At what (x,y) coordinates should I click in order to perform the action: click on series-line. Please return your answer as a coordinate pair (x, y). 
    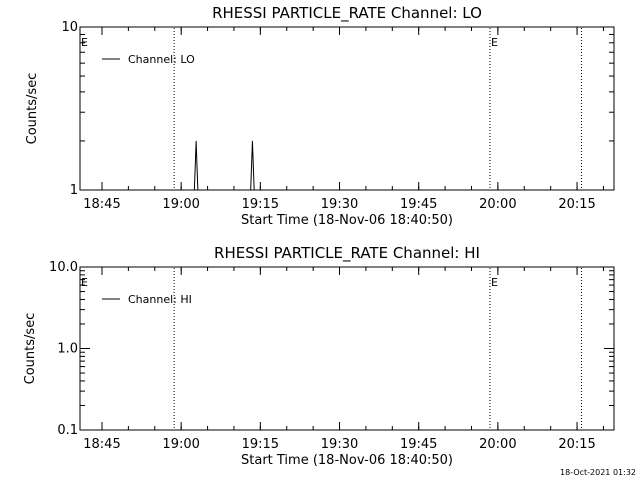
    Looking at the image, I should click on (347, 165).